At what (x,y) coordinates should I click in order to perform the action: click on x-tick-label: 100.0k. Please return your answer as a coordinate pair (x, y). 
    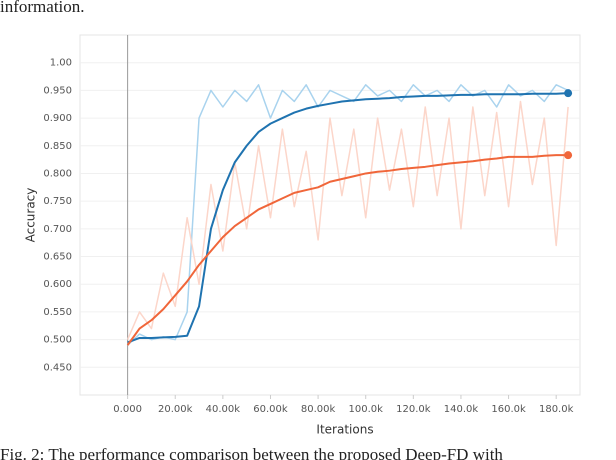
    Looking at the image, I should click on (366, 409).